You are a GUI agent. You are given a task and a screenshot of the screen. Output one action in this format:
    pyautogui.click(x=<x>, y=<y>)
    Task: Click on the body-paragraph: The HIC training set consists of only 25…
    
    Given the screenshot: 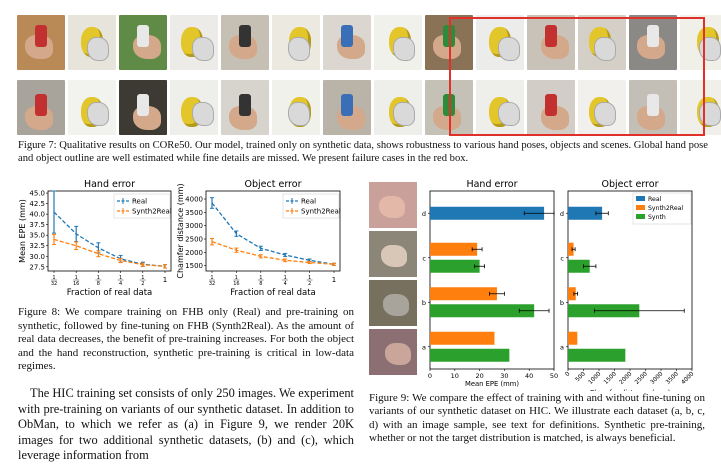 What is the action you would take?
    pyautogui.click(x=186, y=424)
    